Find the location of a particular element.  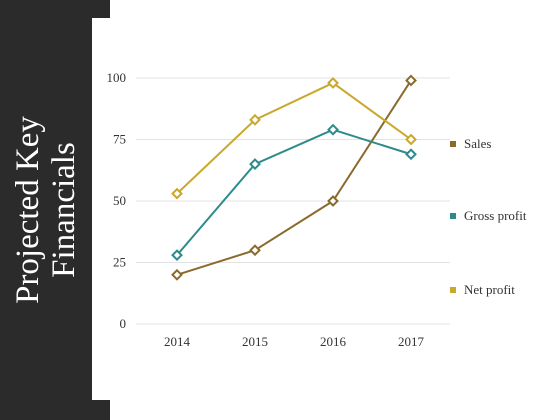

x-tick-label: 2017 is located at coordinates (411, 341).